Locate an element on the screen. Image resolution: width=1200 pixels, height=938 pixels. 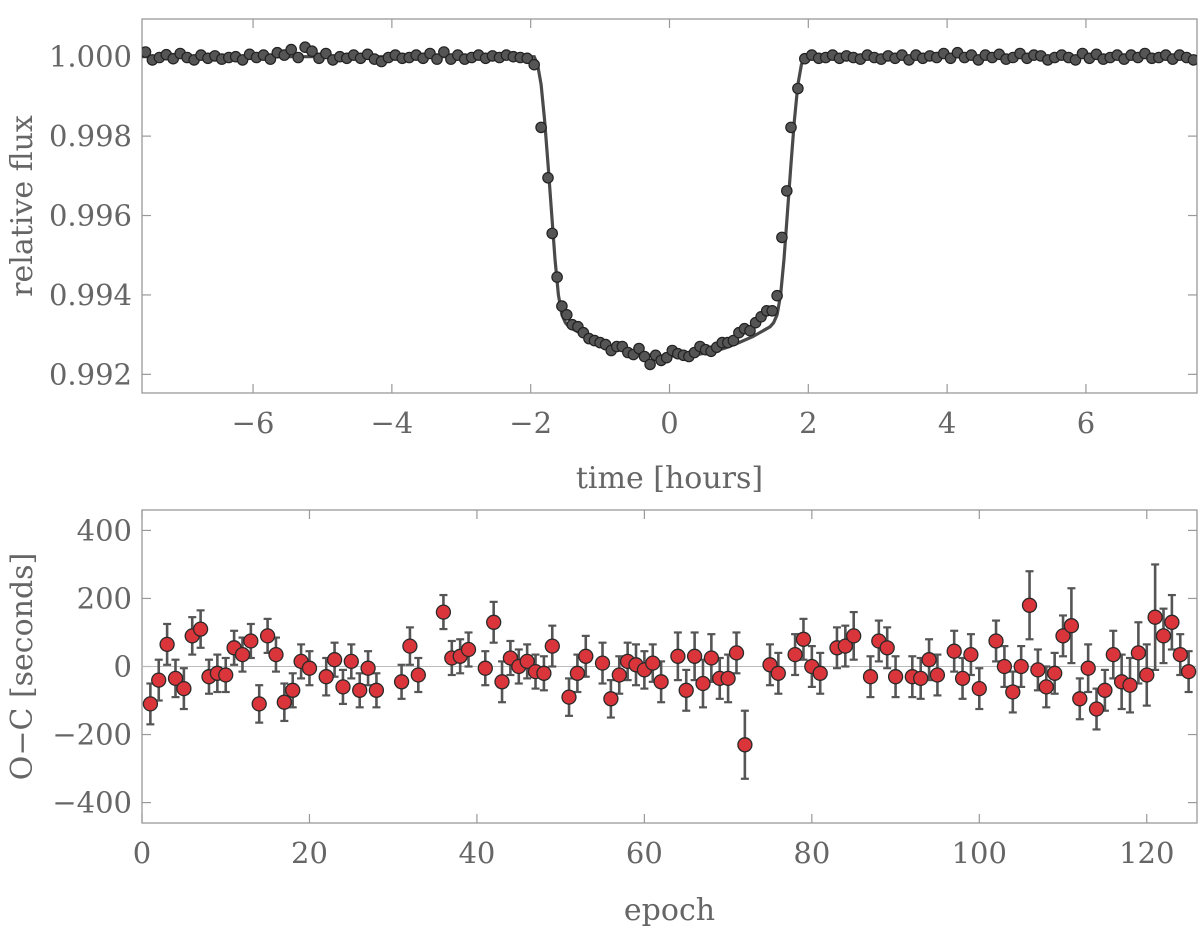
light-curve-x-tick-label: 0 is located at coordinates (669, 423).